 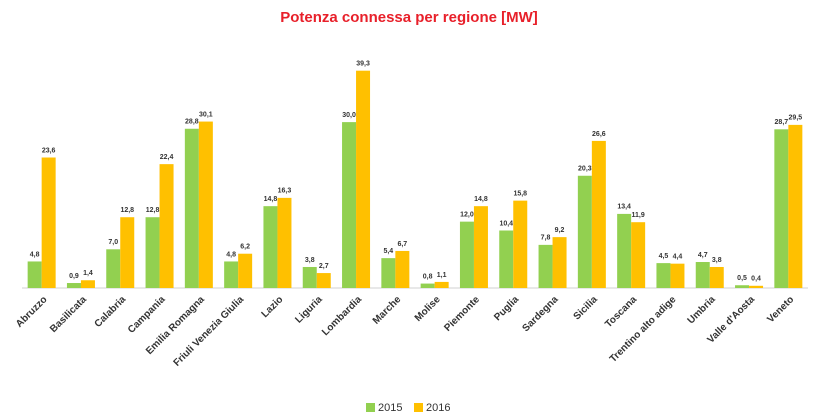 What do you see at coordinates (309, 310) in the screenshot?
I see `x-tick-label: Liguria` at bounding box center [309, 310].